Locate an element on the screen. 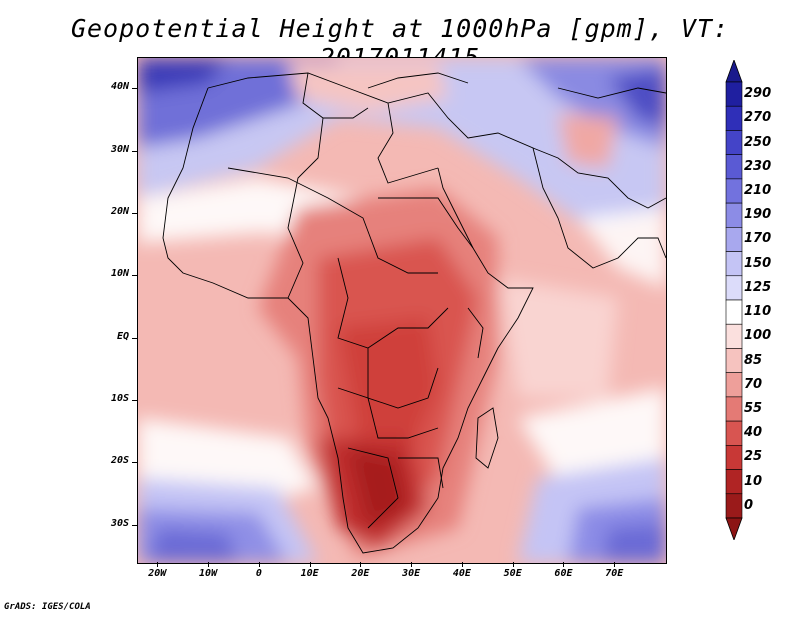 This screenshot has height=618, width=800. colorbar-level-label: 230 is located at coordinates (758, 166).